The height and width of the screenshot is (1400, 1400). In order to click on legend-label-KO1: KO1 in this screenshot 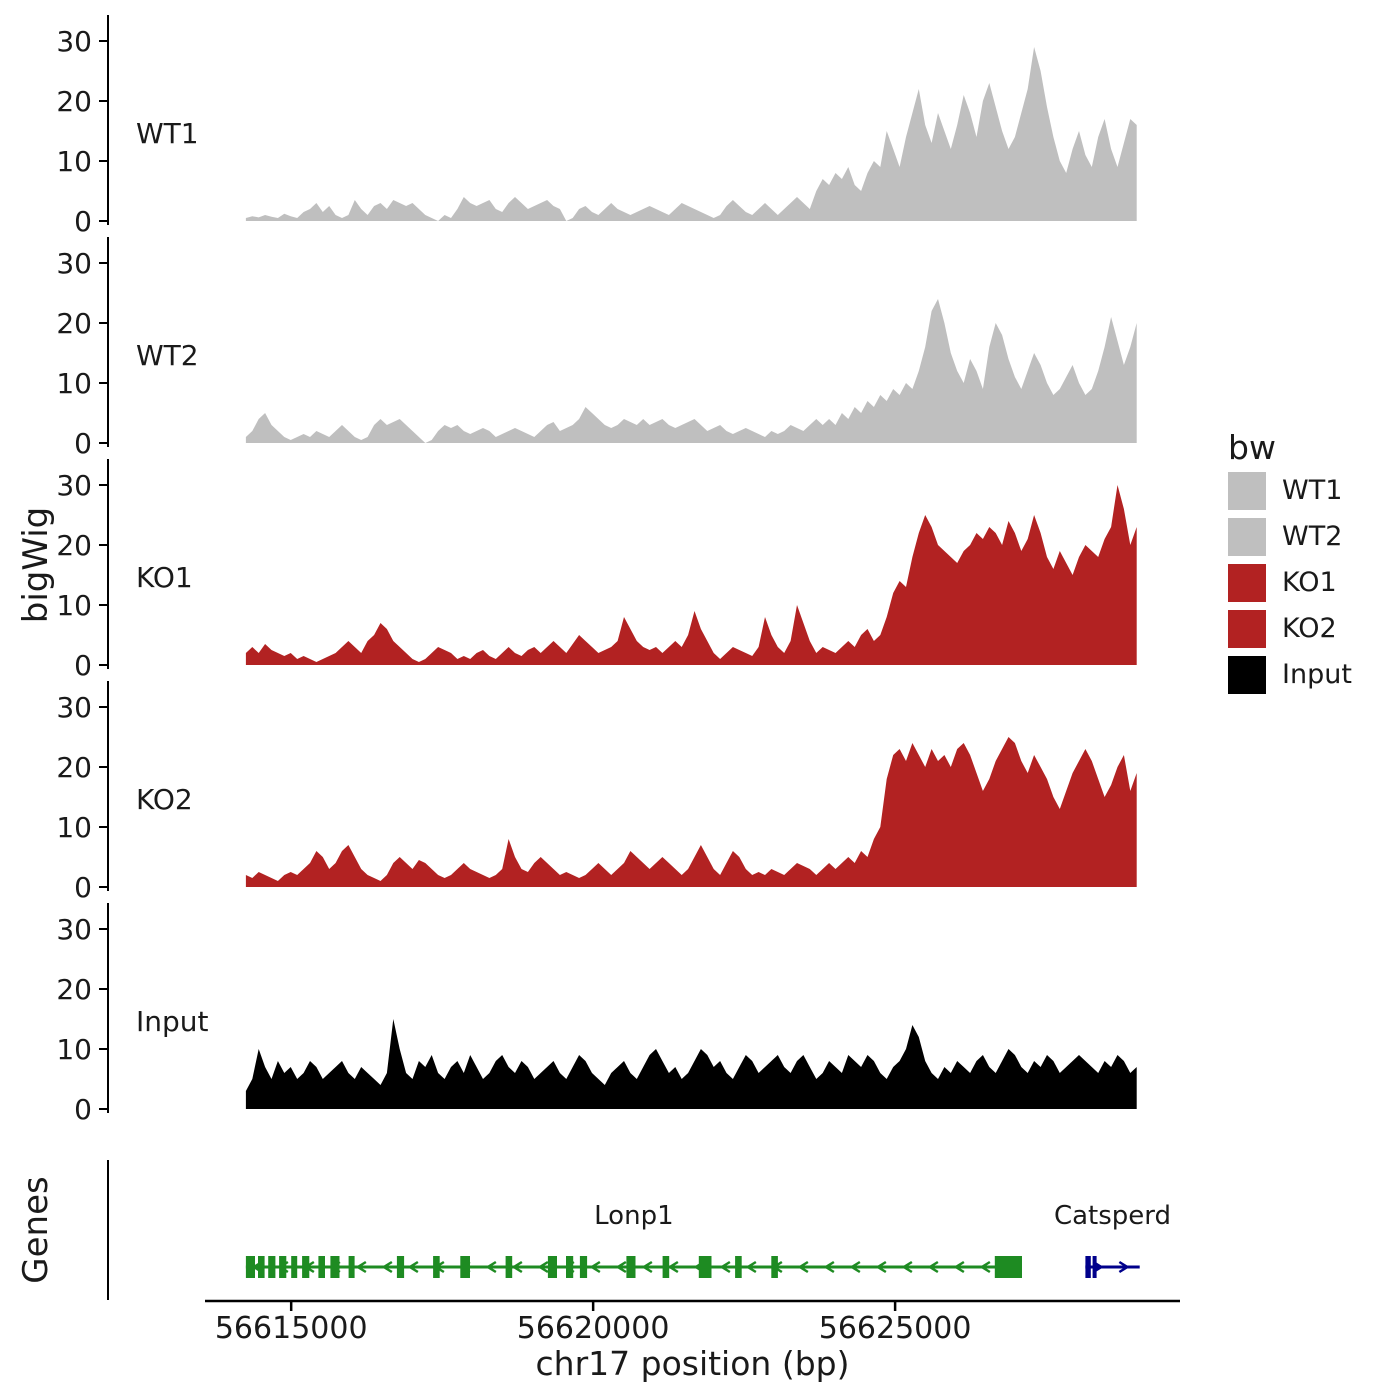, I will do `click(1309, 582)`.